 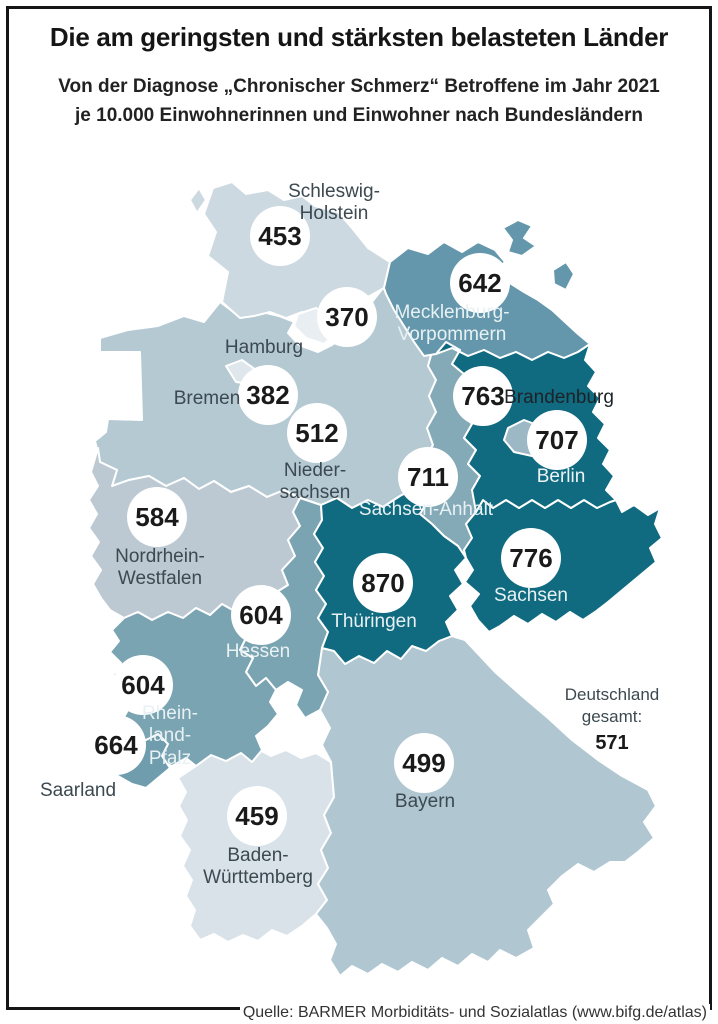 I want to click on value-badge-brandenburg: 763, so click(x=483, y=396).